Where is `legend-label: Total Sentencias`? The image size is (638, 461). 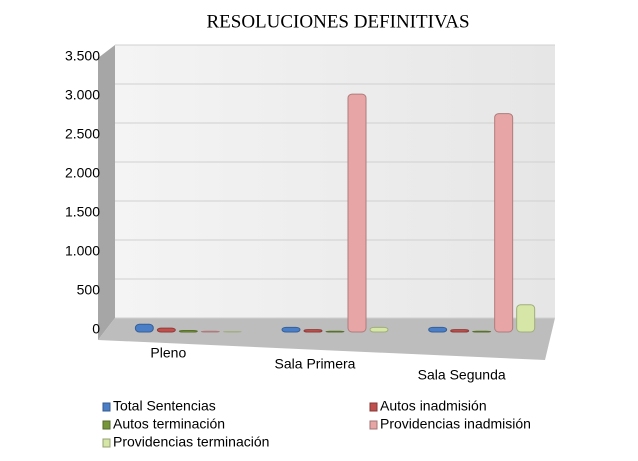
legend-label: Total Sentencias is located at coordinates (164, 406).